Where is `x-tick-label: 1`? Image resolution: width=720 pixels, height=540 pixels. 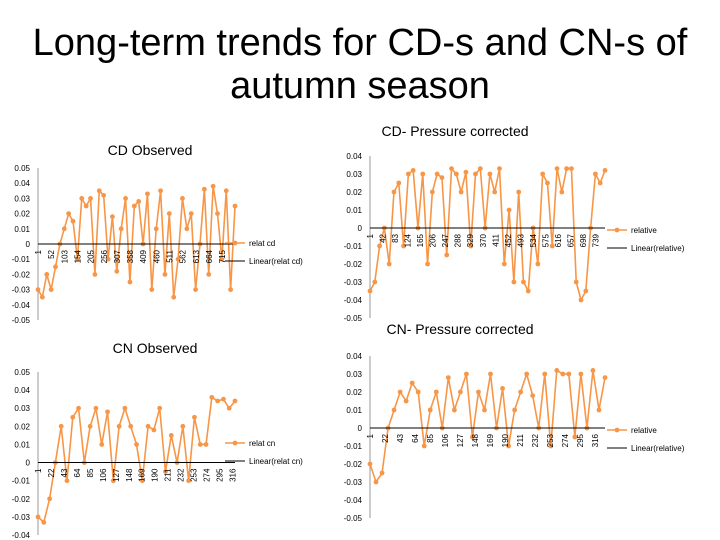
x-tick-label: 1 is located at coordinates (370, 235).